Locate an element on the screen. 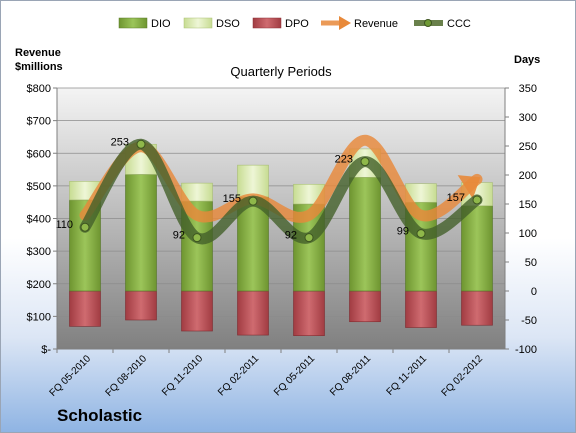 This screenshot has height=433, width=576. ccc-data-label: 253 is located at coordinates (120, 142).